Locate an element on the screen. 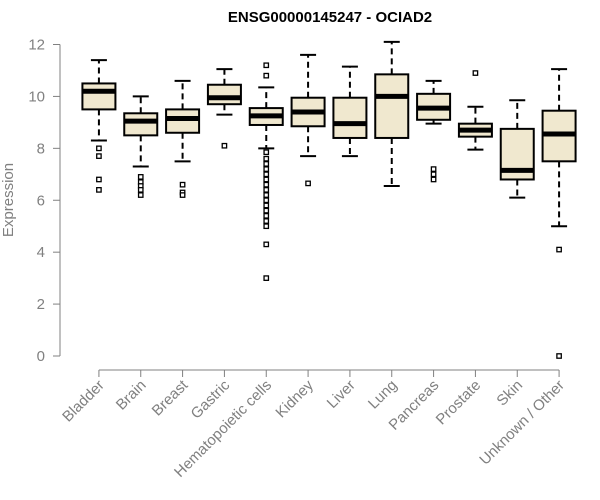  y-axis: 0 2 4 6 8 10 12 is located at coordinates (44, 201).